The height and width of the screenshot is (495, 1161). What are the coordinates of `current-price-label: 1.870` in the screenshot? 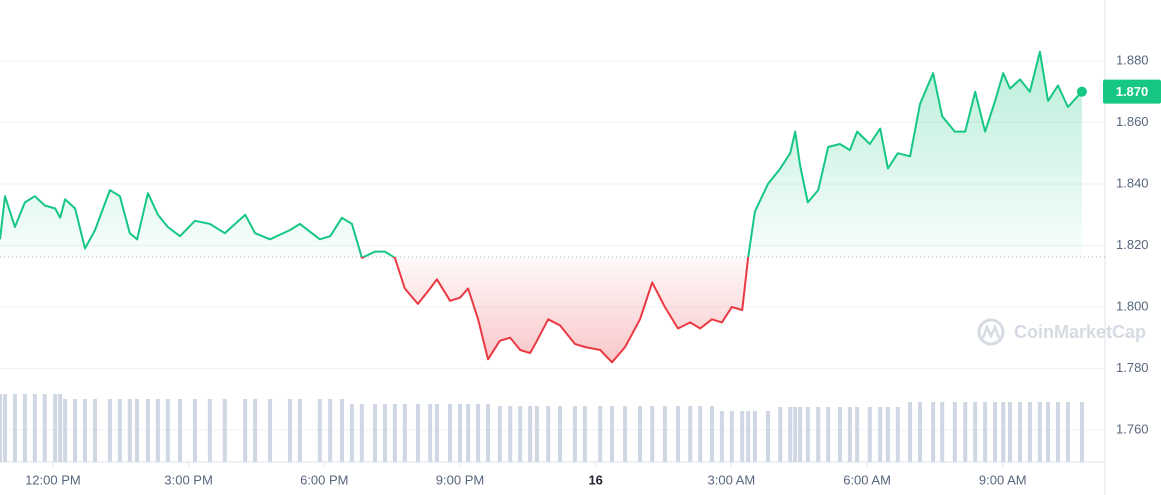 It's located at (1132, 91).